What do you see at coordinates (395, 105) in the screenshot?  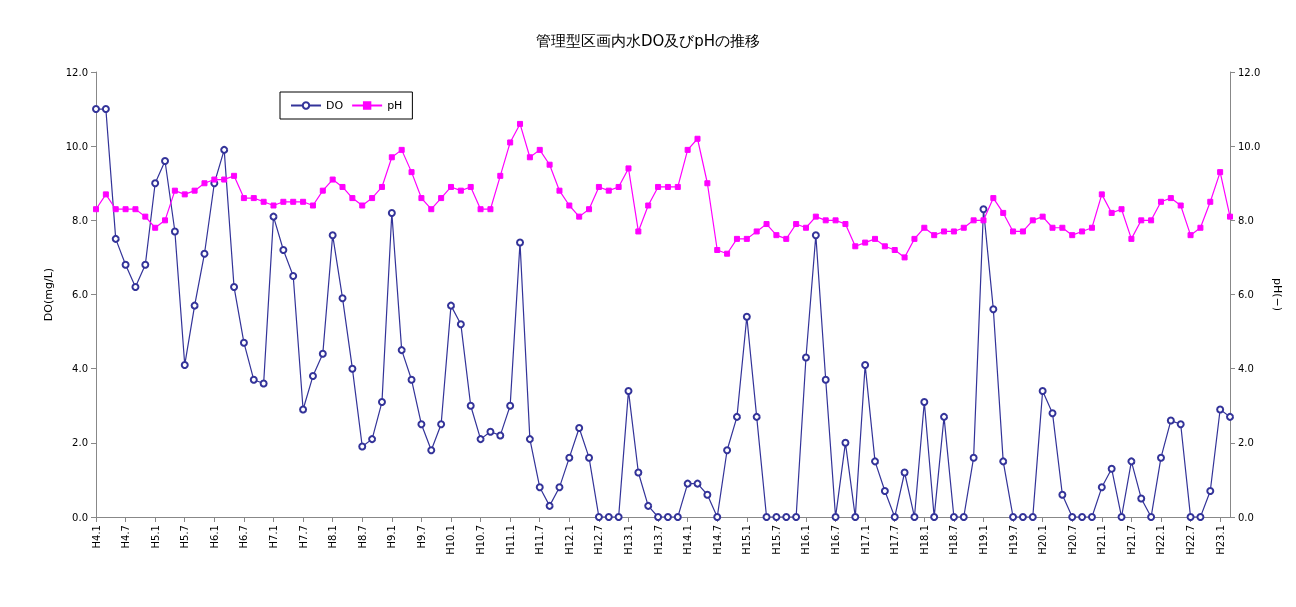 I see `legend-label: pH` at bounding box center [395, 105].